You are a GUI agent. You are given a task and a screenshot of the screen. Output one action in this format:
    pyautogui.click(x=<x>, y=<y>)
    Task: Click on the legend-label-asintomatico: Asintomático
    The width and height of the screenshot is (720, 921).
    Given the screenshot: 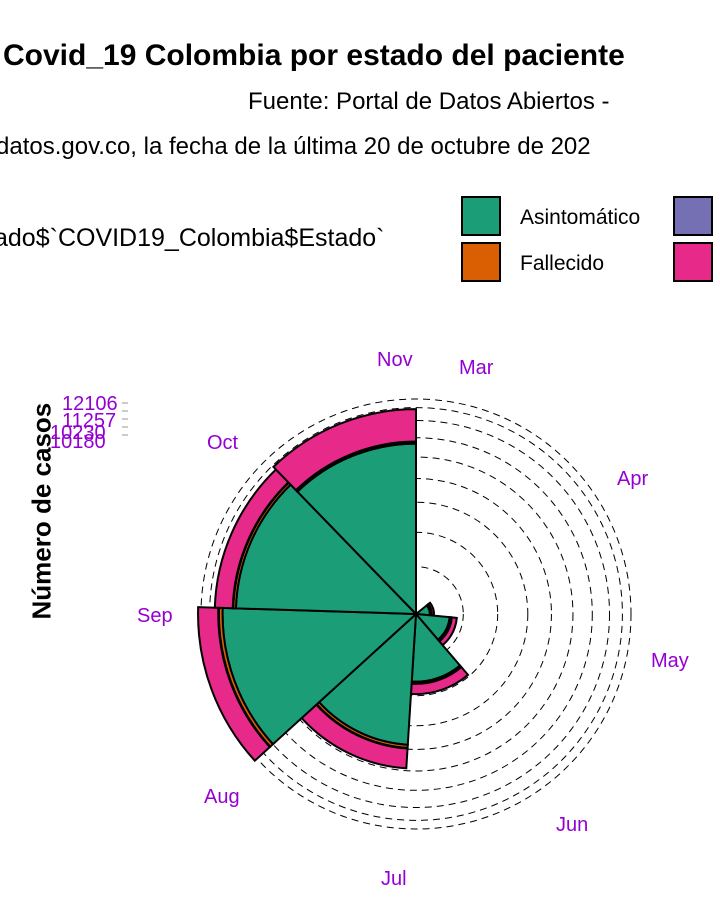 What is the action you would take?
    pyautogui.click(x=580, y=217)
    